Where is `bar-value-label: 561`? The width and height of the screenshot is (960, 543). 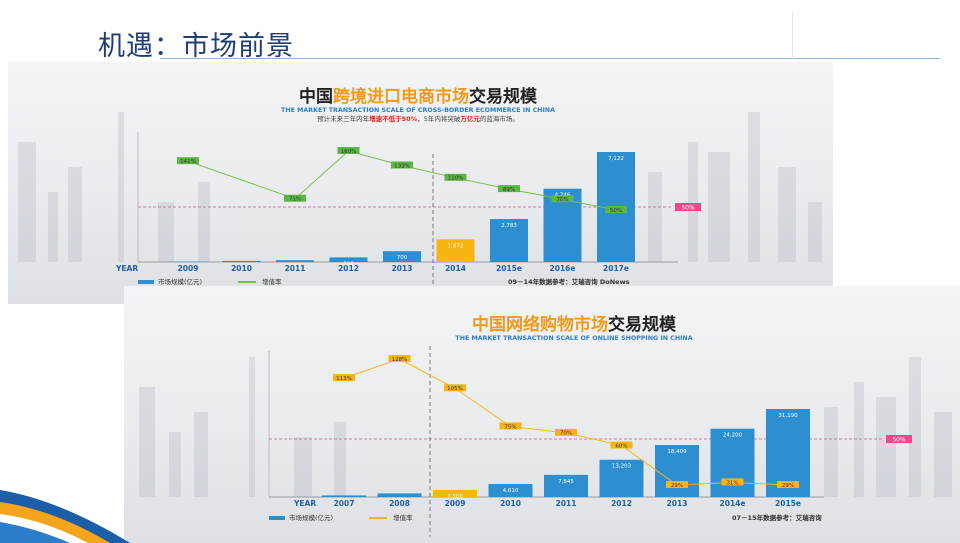 bar-value-label: 561 is located at coordinates (344, 502).